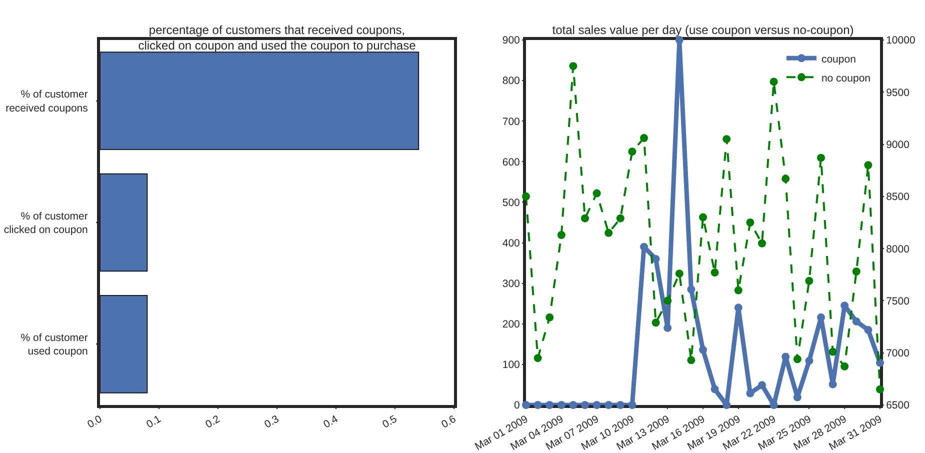 The image size is (925, 453). I want to click on legend-label: no coupon, so click(846, 78).